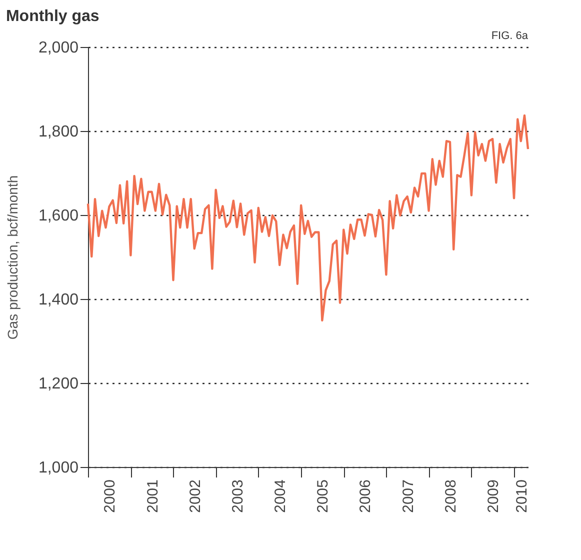  What do you see at coordinates (53, 16) in the screenshot?
I see `chart-title: Monthly gas` at bounding box center [53, 16].